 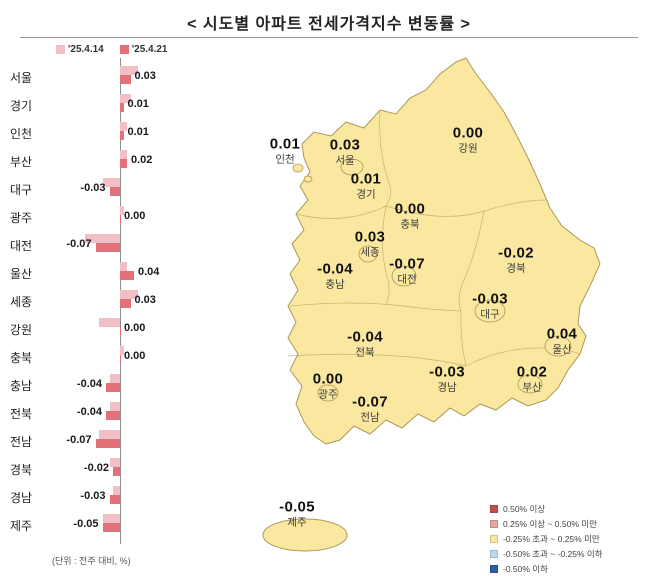 I want to click on map-label-경남: -0.03 경남, so click(x=447, y=378).